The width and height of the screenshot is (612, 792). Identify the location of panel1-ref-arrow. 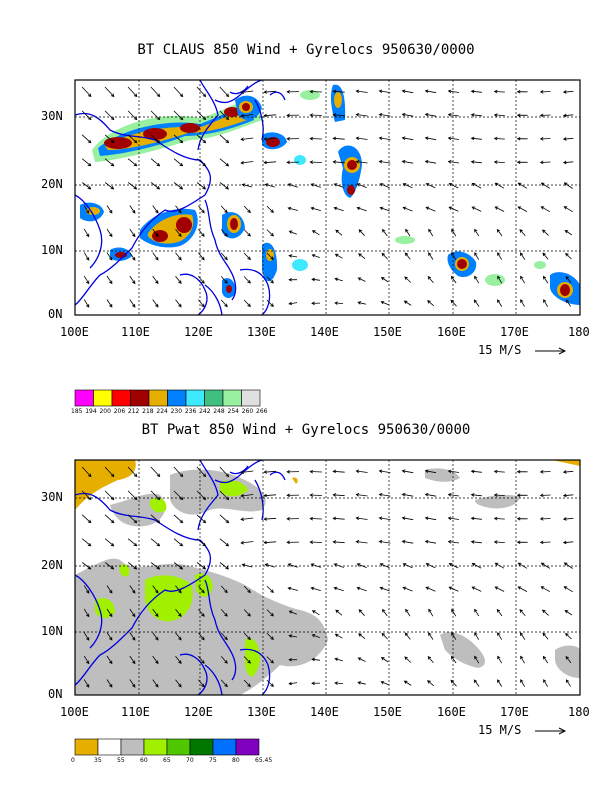
(551, 351).